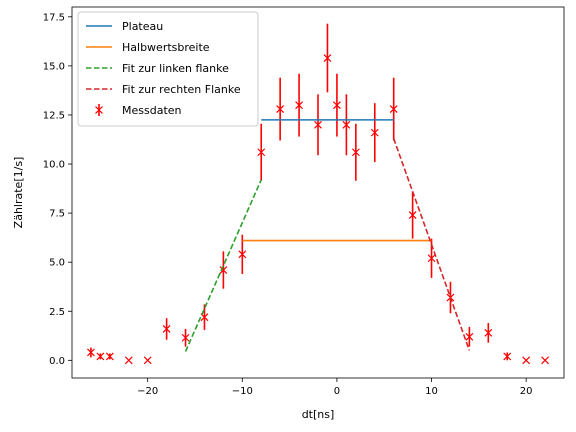  I want to click on y-tick-label: 17.5, so click(54, 17).